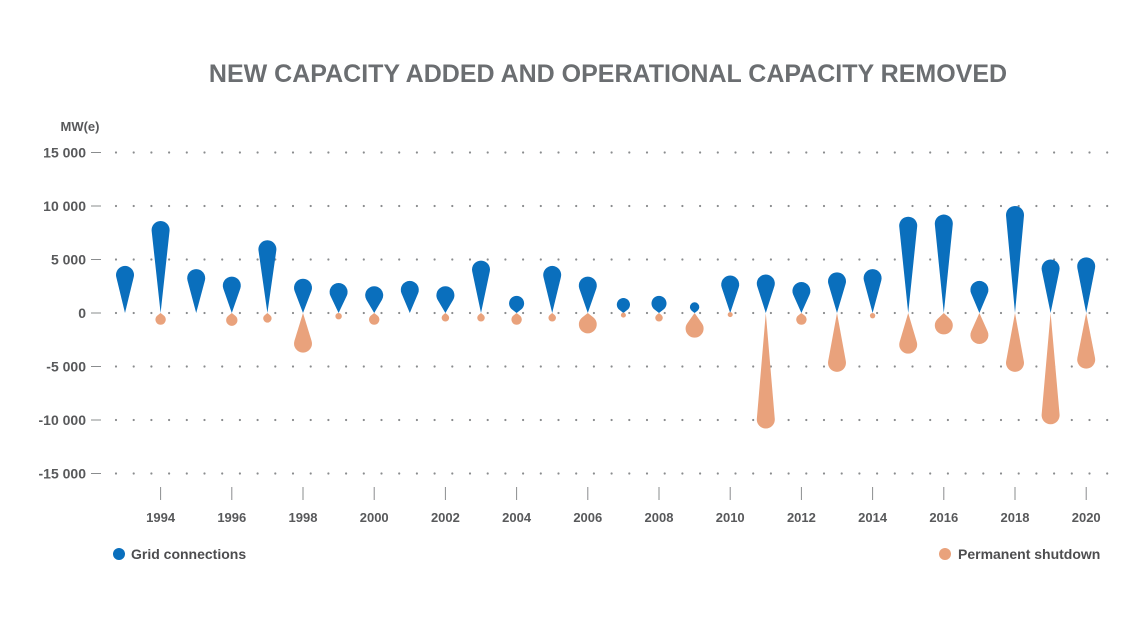 This screenshot has width=1140, height=640. What do you see at coordinates (303, 517) in the screenshot?
I see `x-tick-label: 1998` at bounding box center [303, 517].